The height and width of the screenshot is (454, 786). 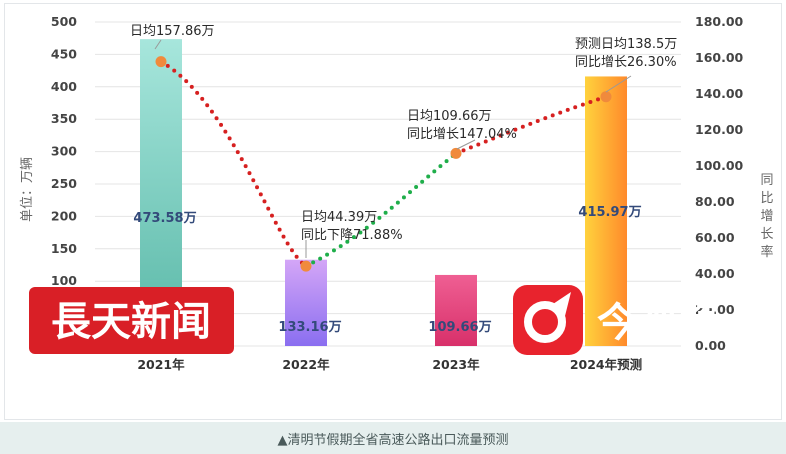 What do you see at coordinates (64, 215) in the screenshot?
I see `y-tick-label: 200` at bounding box center [64, 215].